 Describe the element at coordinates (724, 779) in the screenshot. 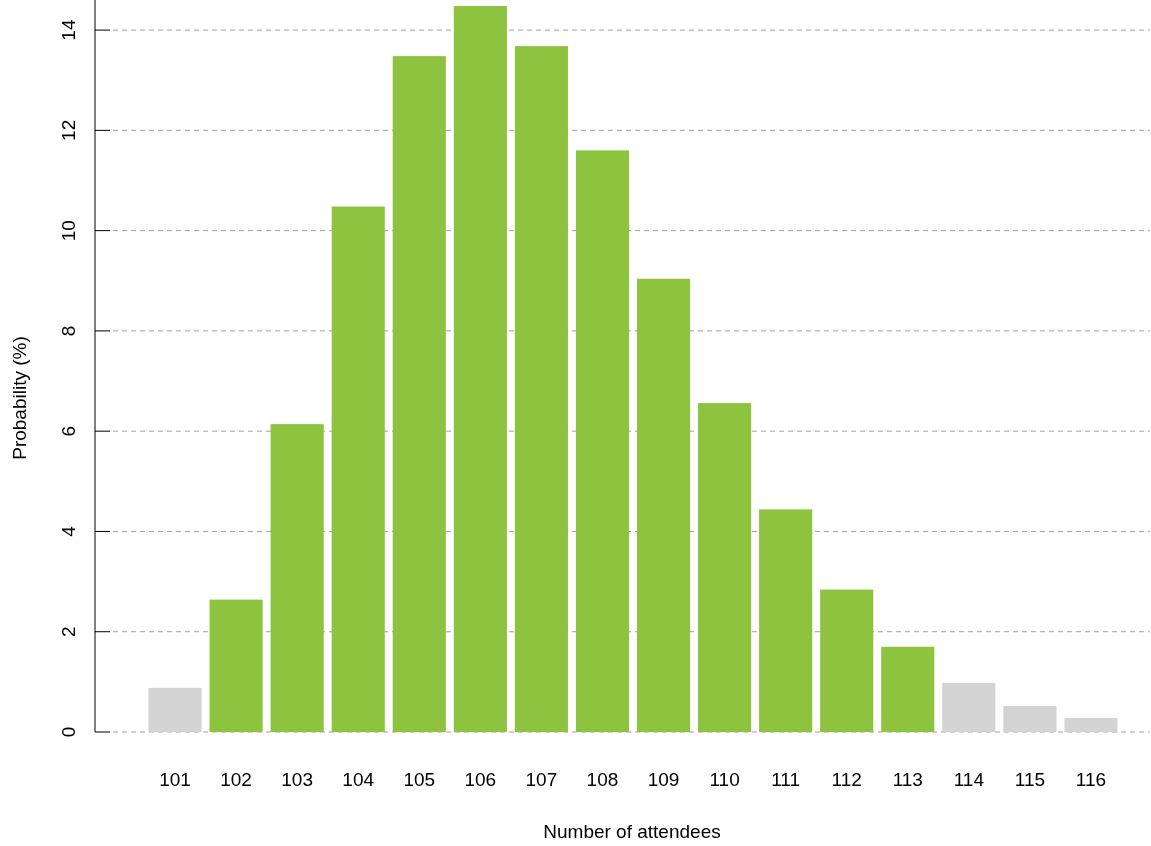

I see `x-tick-label: 110` at that location.